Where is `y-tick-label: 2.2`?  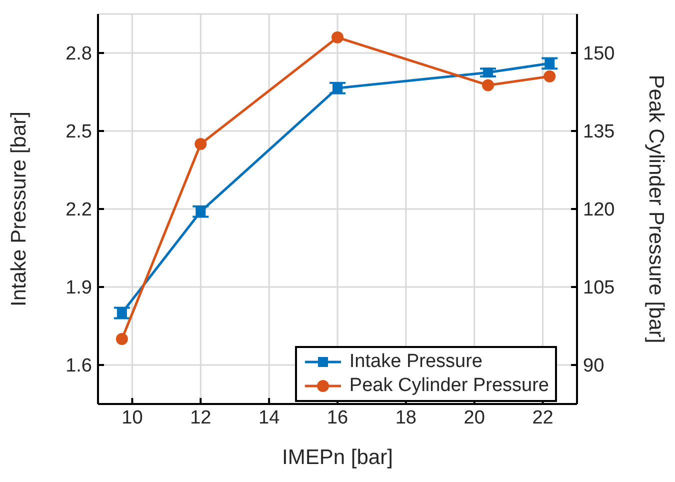 y-tick-label: 2.2 is located at coordinates (79, 210).